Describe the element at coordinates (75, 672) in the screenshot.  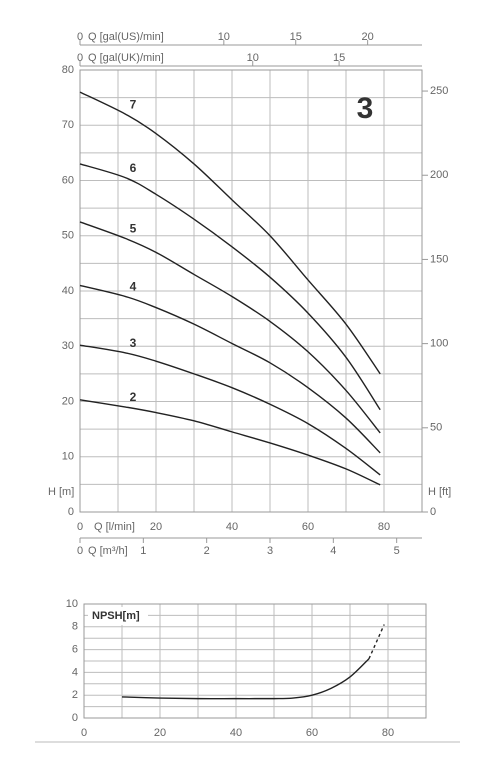
I see `y-tick-label: 4` at that location.